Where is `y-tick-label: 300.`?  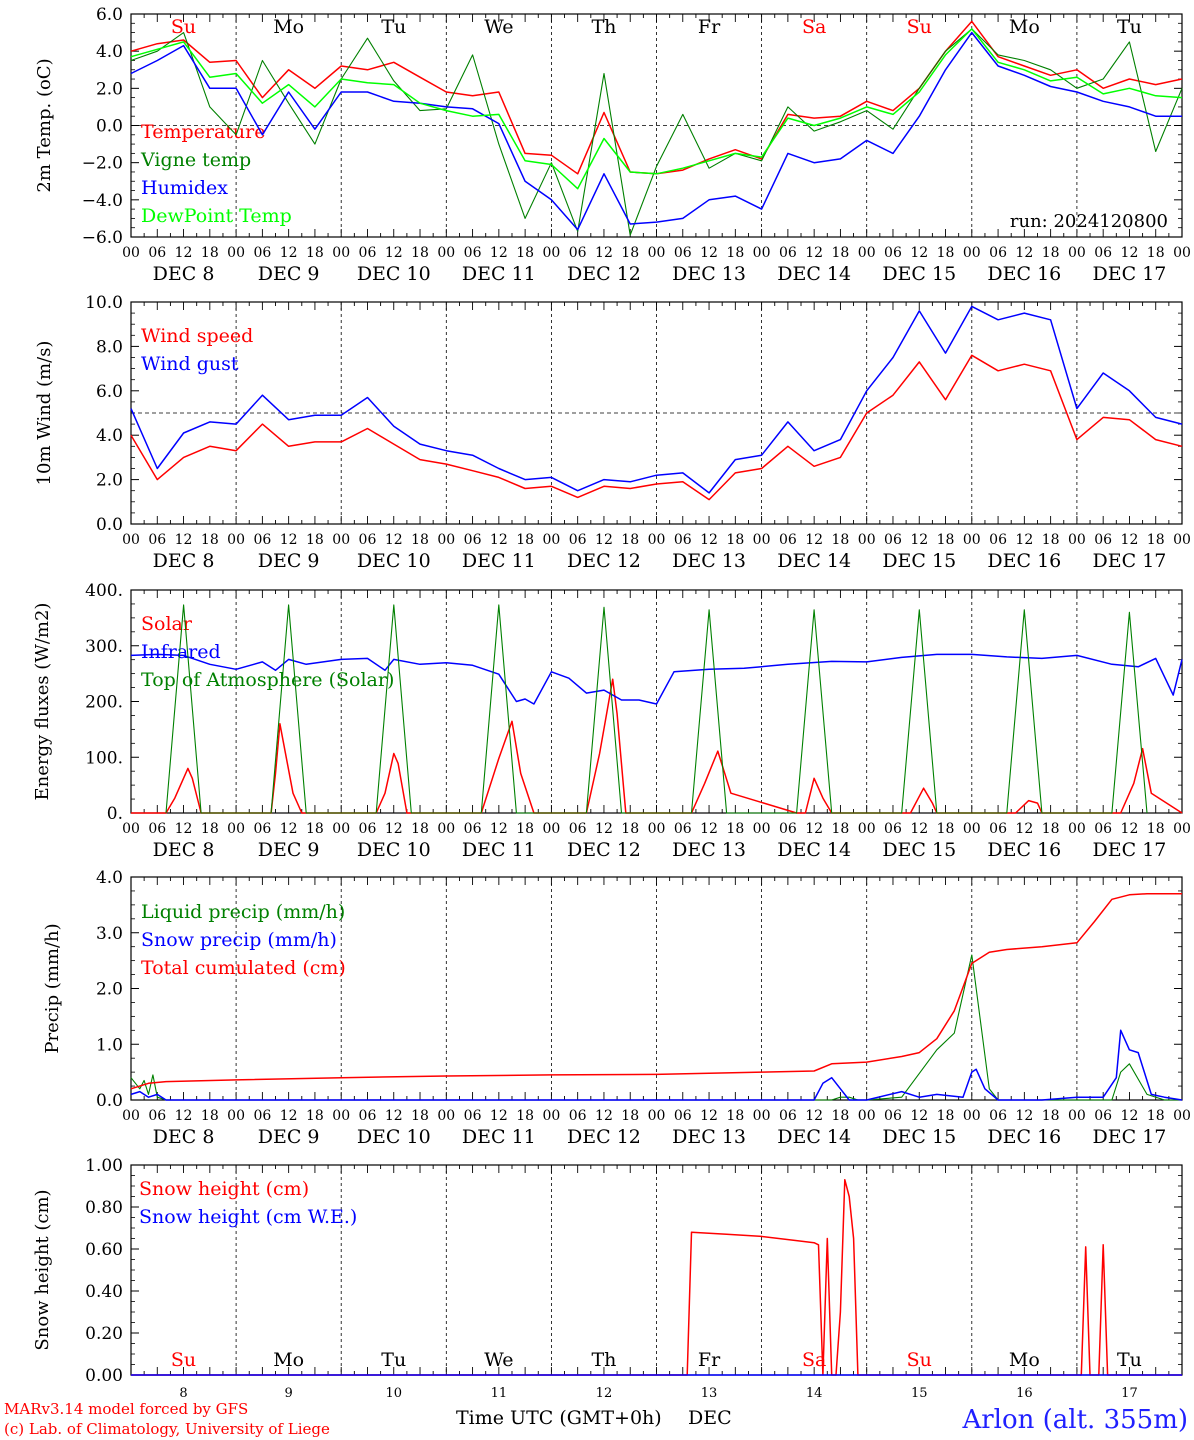
y-tick-label: 300. is located at coordinates (104, 647).